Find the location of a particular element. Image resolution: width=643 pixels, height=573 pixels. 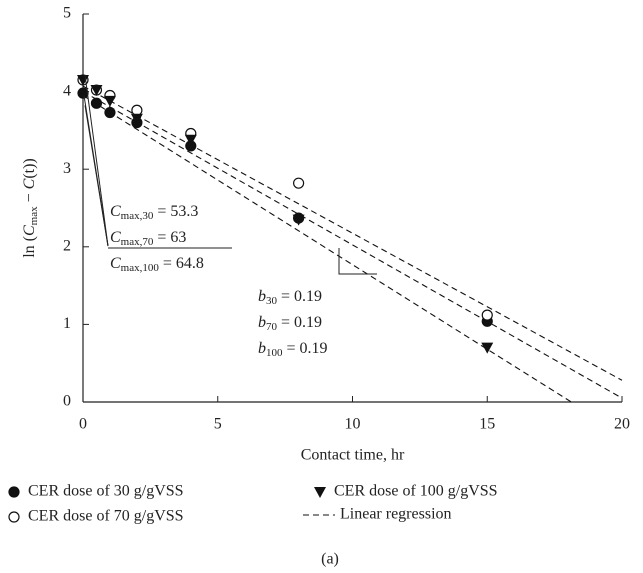

x-tick-label: 15 is located at coordinates (487, 424).